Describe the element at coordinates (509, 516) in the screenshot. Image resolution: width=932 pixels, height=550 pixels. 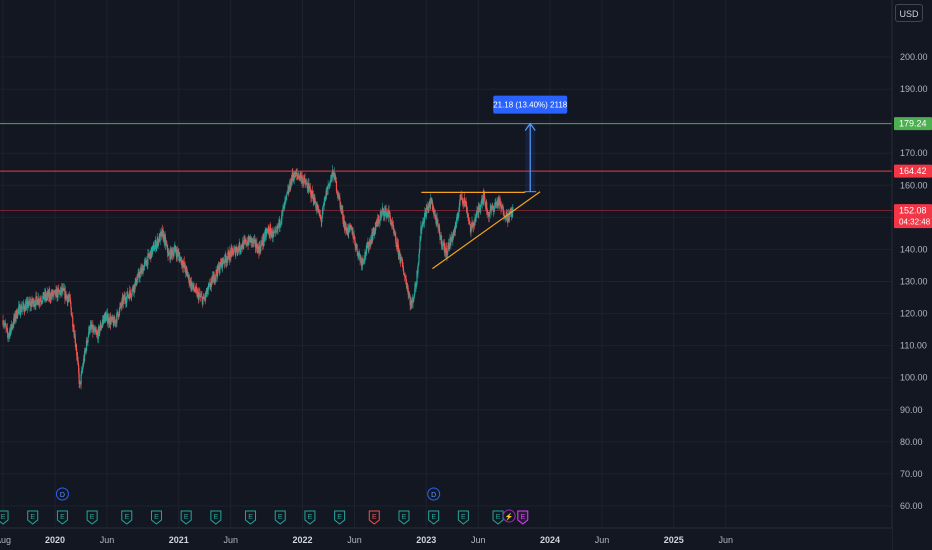
I see `split-icon` at that location.